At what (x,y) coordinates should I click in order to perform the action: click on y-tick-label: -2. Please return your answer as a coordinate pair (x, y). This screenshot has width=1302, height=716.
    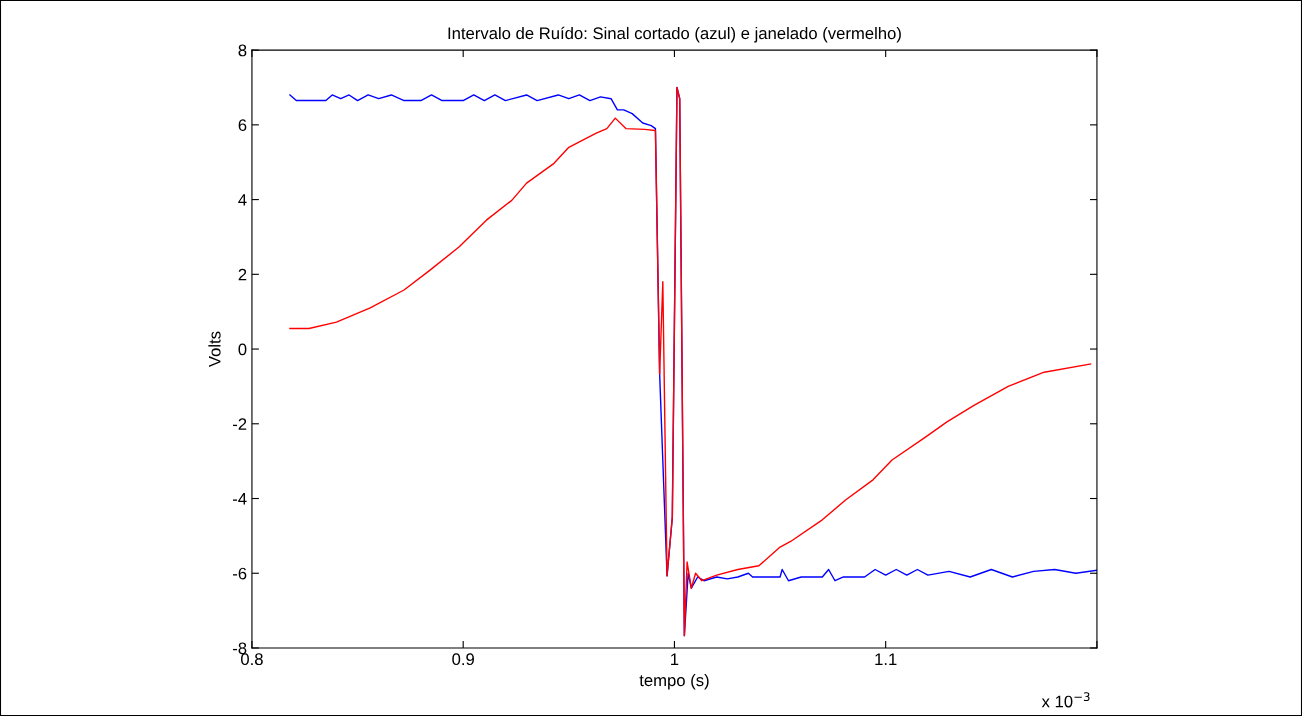
    Looking at the image, I should click on (240, 424).